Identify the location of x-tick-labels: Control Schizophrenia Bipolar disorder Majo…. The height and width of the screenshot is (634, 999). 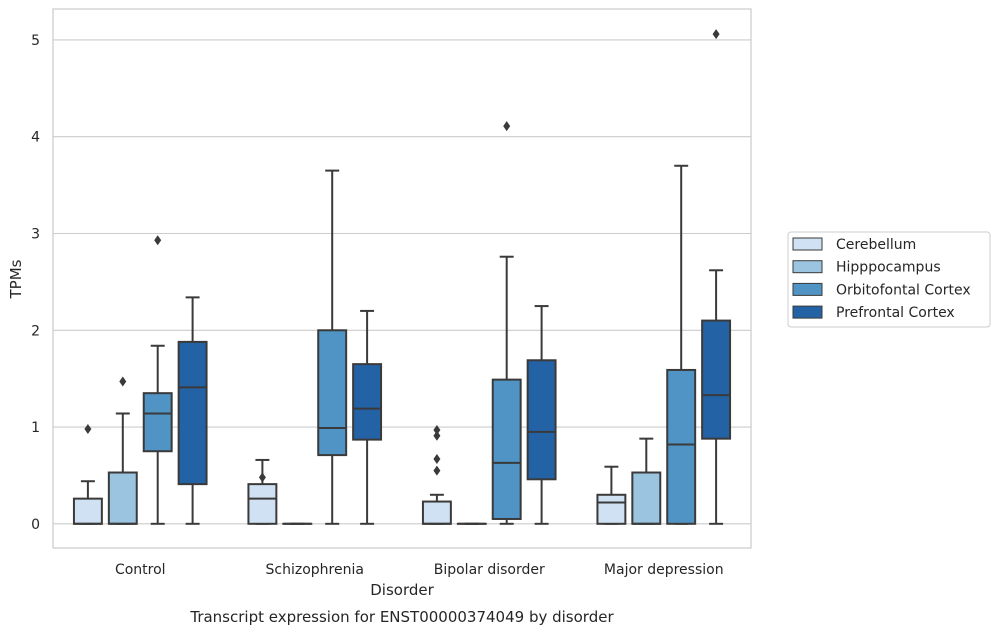
(419, 570).